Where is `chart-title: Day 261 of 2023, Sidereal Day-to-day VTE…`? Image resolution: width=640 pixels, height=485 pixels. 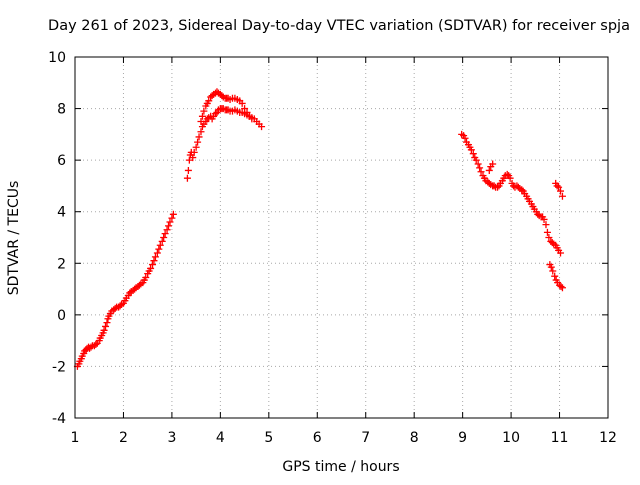
chart-title: Day 261 of 2023, Sidereal Day-to-day VTE… is located at coordinates (339, 26).